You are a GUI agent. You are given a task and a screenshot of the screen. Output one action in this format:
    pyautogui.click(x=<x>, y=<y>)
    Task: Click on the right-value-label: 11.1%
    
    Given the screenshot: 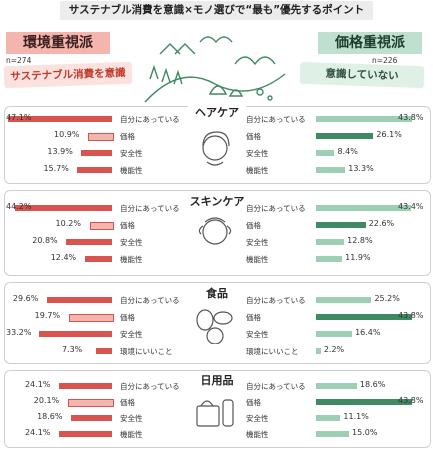 What is the action you would take?
    pyautogui.click(x=356, y=416)
    